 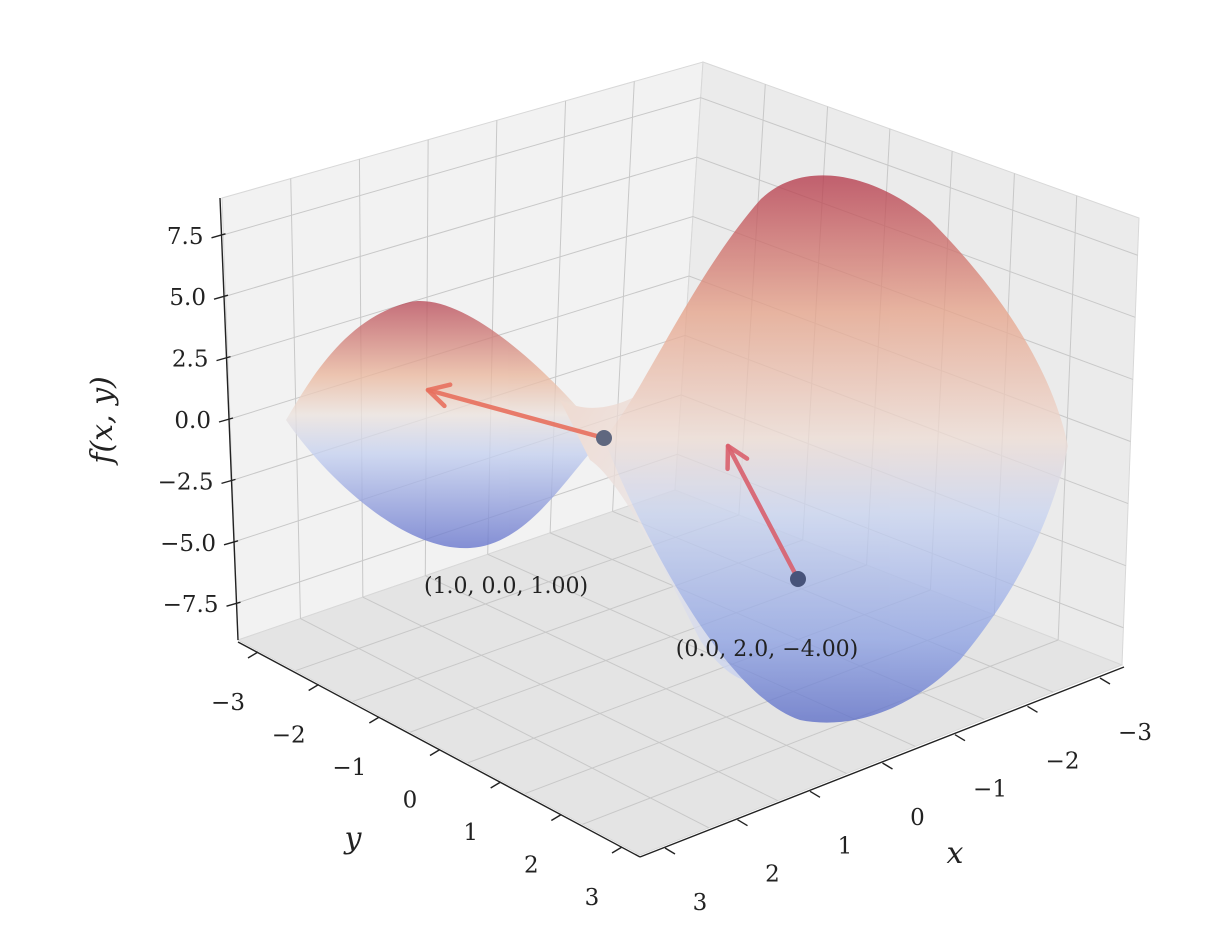 I want to click on x-axis-title: x, so click(x=955, y=853).